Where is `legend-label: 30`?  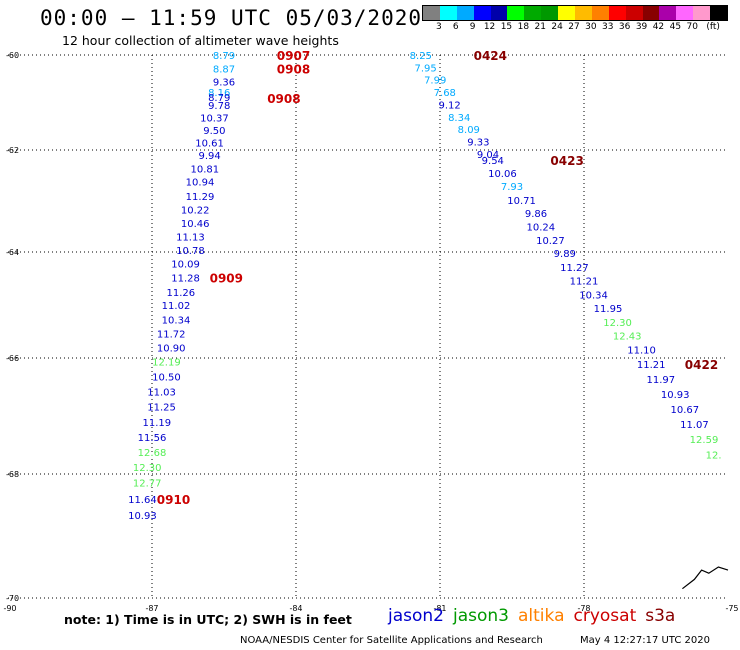
legend-label: 30 is located at coordinates (591, 27).